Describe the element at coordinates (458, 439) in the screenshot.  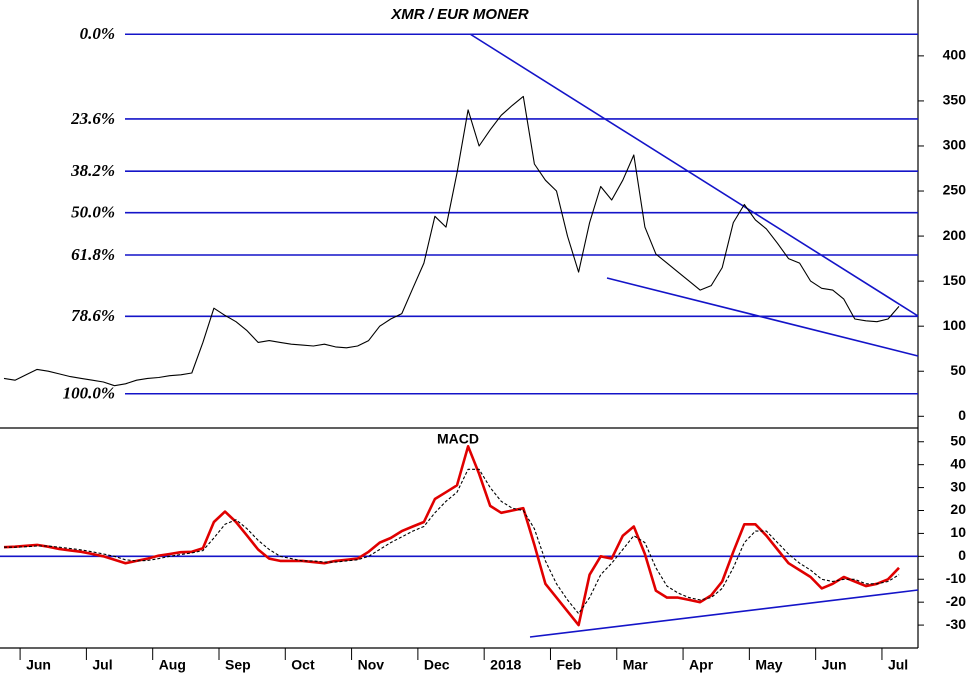
I see `panel-title: MACD` at that location.